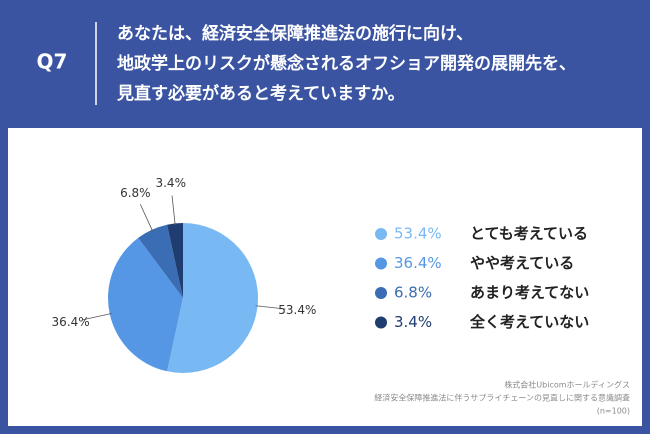 The image size is (650, 438). Describe the element at coordinates (418, 263) in the screenshot. I see `legend-value: 36.4%` at that location.